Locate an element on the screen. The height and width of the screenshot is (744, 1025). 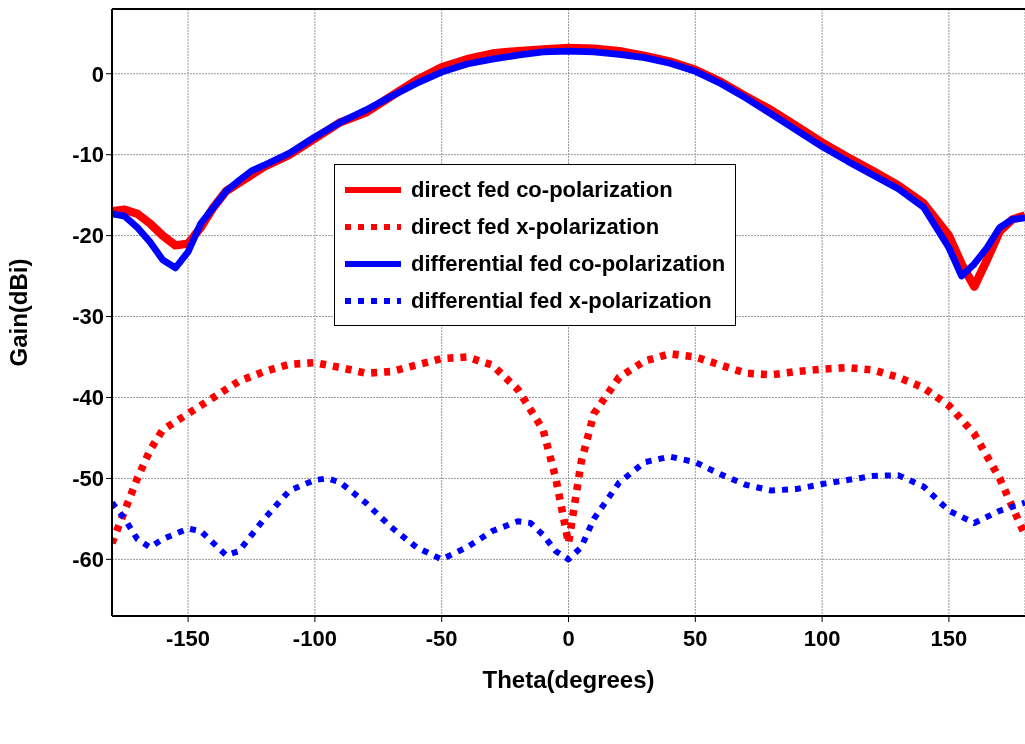
legend-label: direct fed x-polarization is located at coordinates (535, 226).